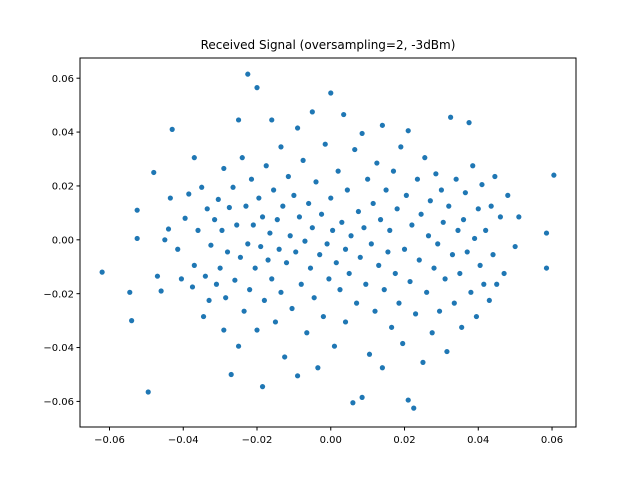  What do you see at coordinates (61, 241) in the screenshot?
I see `y-axis: −0.06 −0.04 −0.02 0.00 0.02 0.04 0.06` at bounding box center [61, 241].